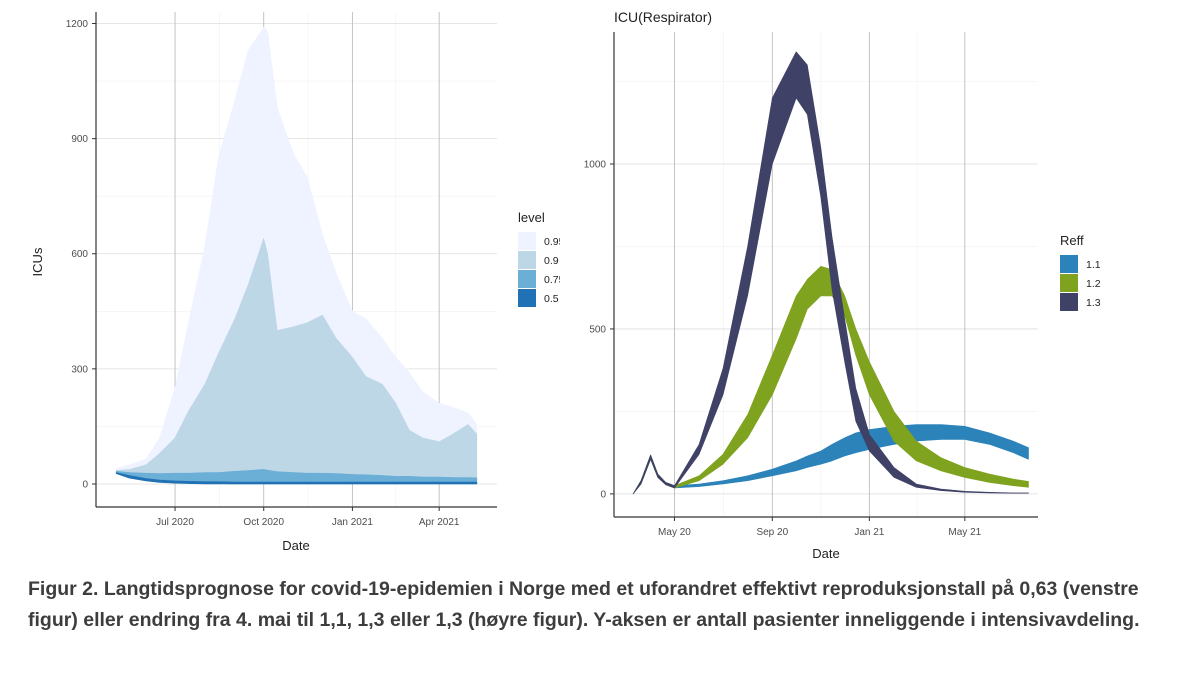 The image size is (1192, 686). What do you see at coordinates (595, 164) in the screenshot?
I see `y-tick-label: 1000` at bounding box center [595, 164].